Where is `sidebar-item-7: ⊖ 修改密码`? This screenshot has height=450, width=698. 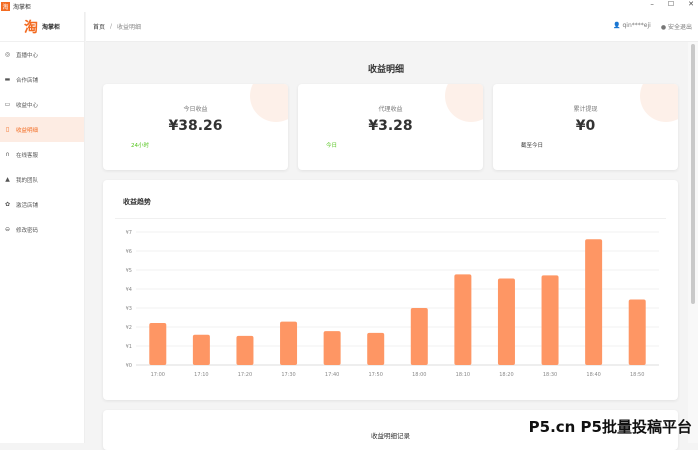 sidebar-item-7: ⊖ 修改密码 is located at coordinates (42, 229).